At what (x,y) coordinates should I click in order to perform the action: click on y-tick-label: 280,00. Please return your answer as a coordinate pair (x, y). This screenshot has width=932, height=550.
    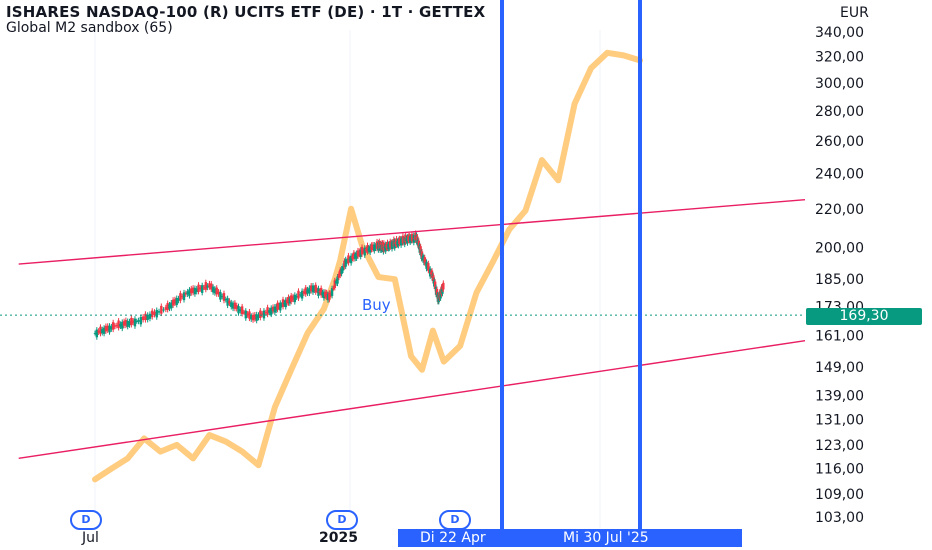
    Looking at the image, I should click on (839, 112).